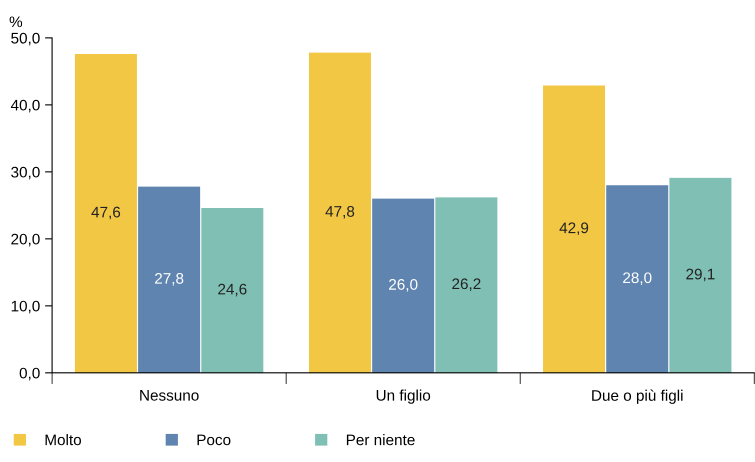 The height and width of the screenshot is (462, 755). I want to click on data-label: 42,9, so click(574, 229).